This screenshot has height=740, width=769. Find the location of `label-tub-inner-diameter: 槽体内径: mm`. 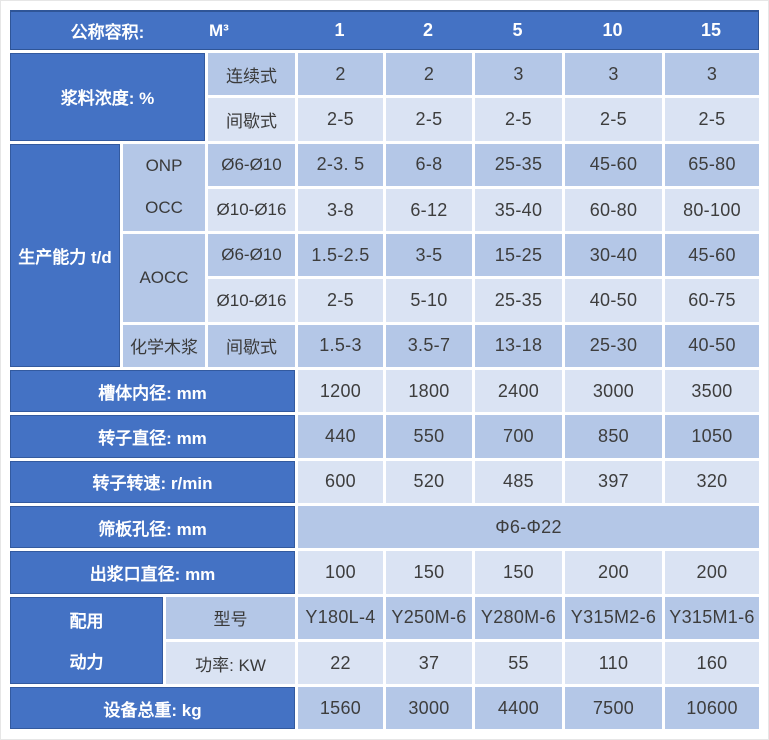

label-tub-inner-diameter: 槽体内径: mm is located at coordinates (152, 391).